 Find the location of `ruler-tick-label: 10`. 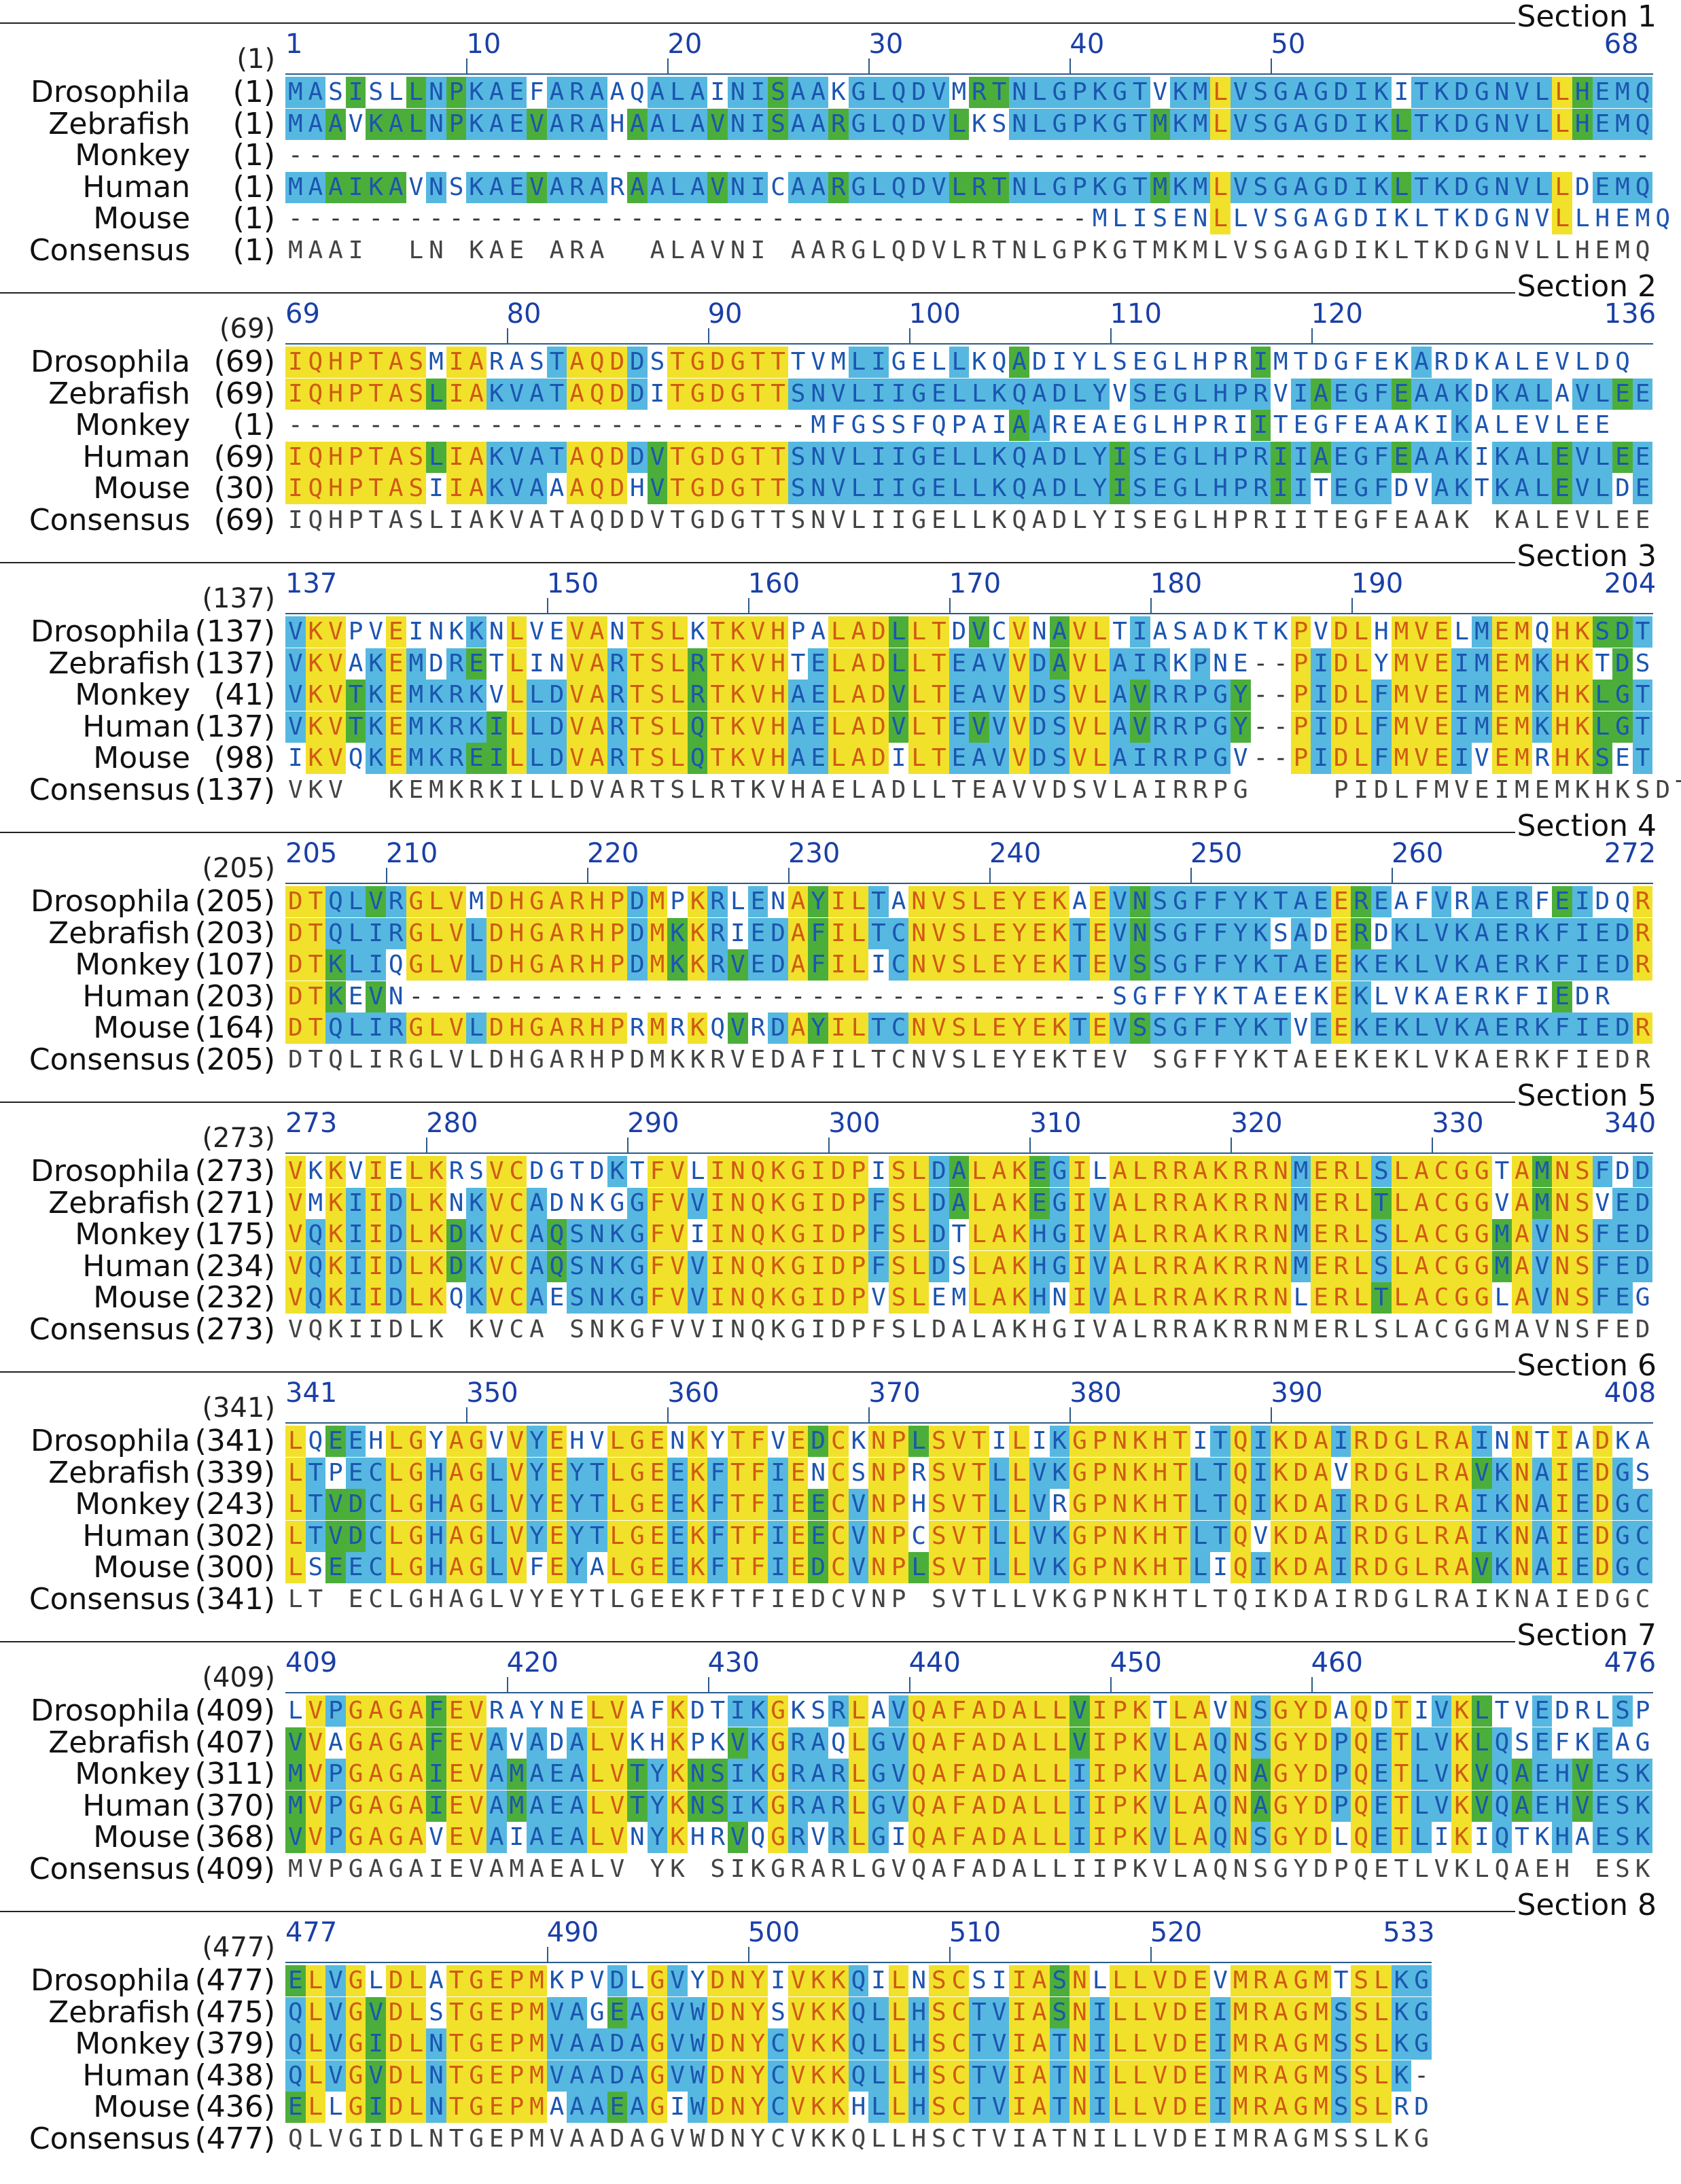

ruler-tick-label: 10 is located at coordinates (484, 45).